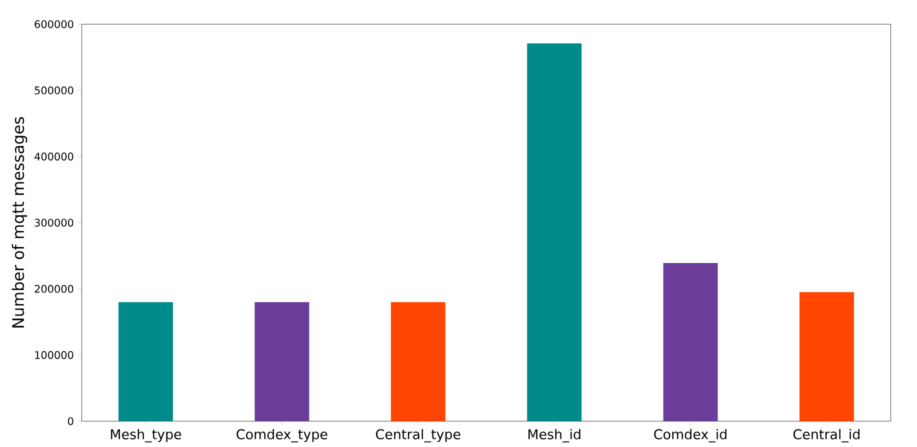 The height and width of the screenshot is (447, 917). What do you see at coordinates (20, 222) in the screenshot?
I see `y-axis-title: Number of mqtt messages` at bounding box center [20, 222].